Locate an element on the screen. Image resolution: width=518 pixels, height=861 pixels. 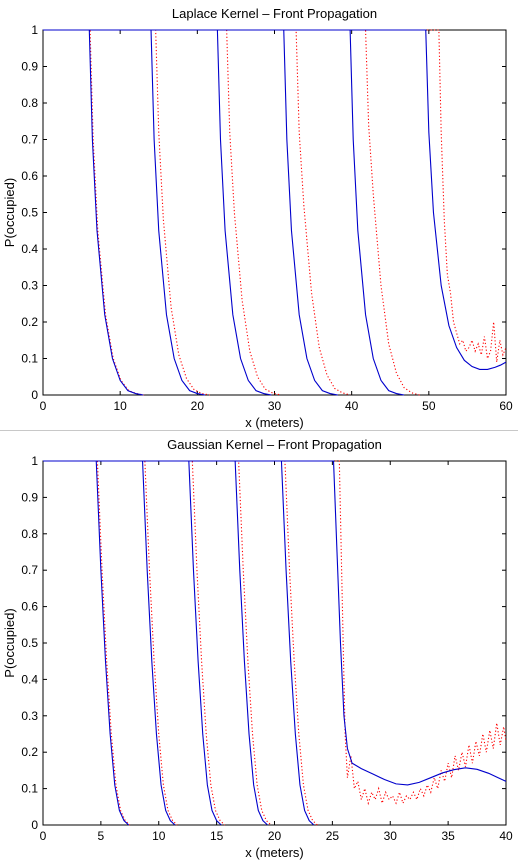
laplace-y-tick-label: 0.2 is located at coordinates (29, 322).